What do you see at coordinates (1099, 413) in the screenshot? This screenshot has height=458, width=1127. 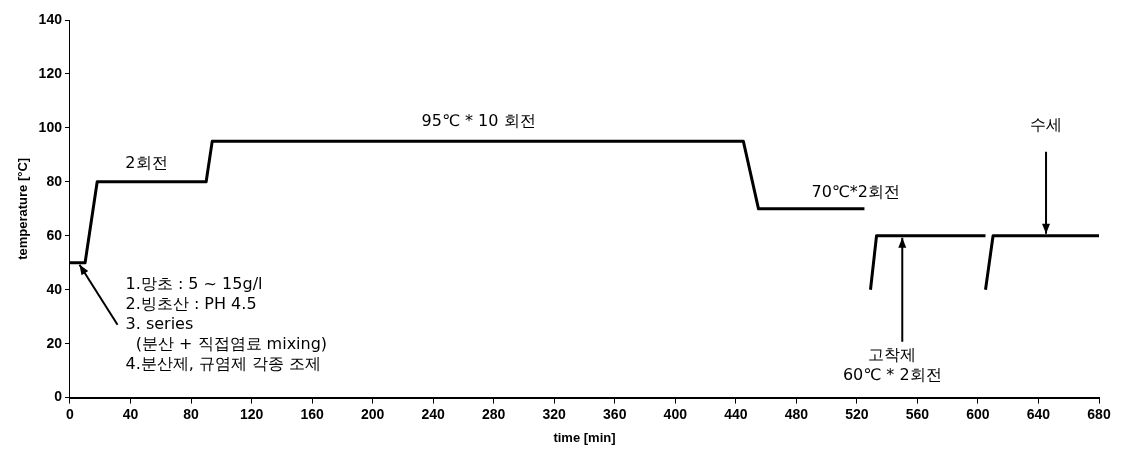 I see `x-tick-label: 680` at bounding box center [1099, 413].